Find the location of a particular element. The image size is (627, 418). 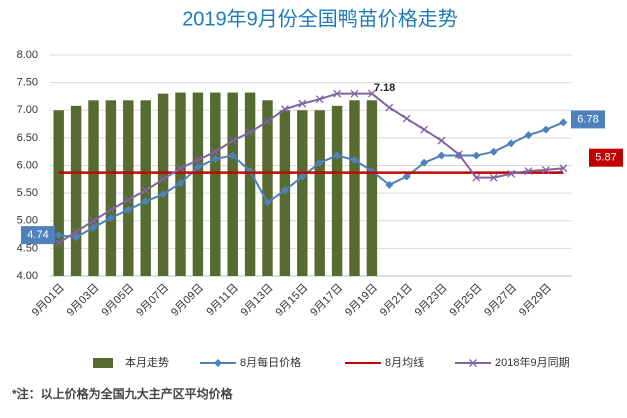

data-label: 5.87 is located at coordinates (605, 158).